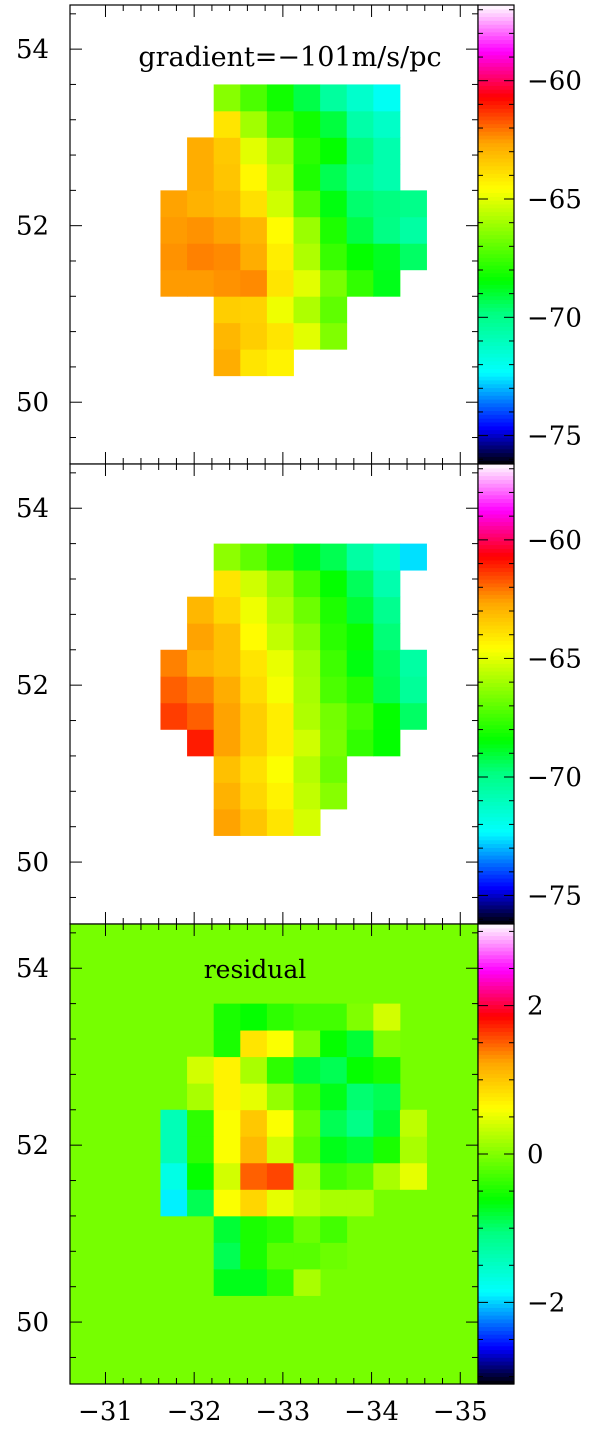  What do you see at coordinates (554, 541) in the screenshot?
I see `colorbar-tick-label: −60` at bounding box center [554, 541].